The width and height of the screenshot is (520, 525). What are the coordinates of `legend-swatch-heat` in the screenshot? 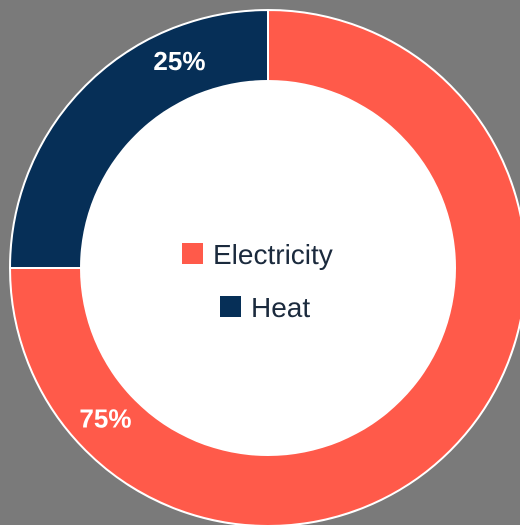 It's located at (230, 306).